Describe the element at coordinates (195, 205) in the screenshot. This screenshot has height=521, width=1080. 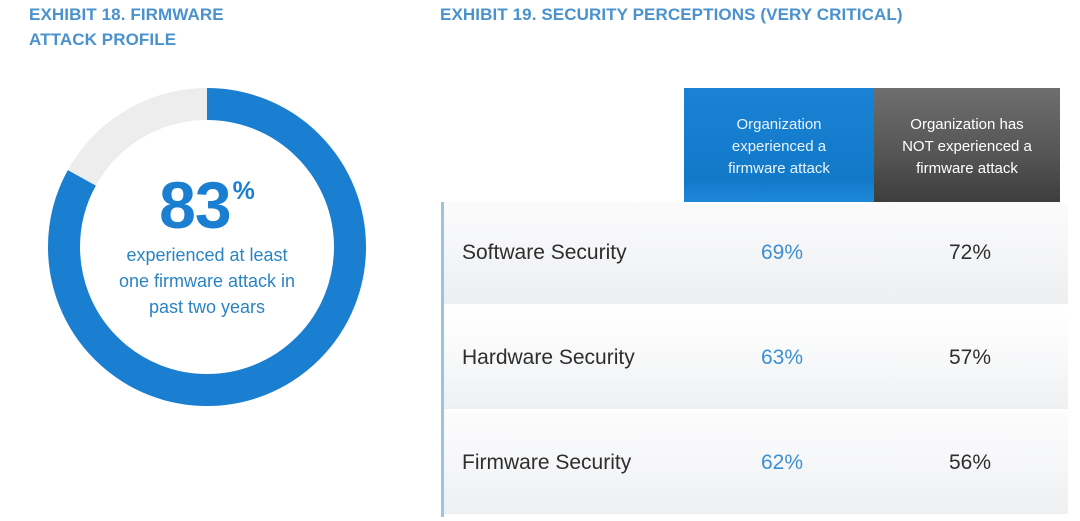
I see `donut-value: 83` at that location.